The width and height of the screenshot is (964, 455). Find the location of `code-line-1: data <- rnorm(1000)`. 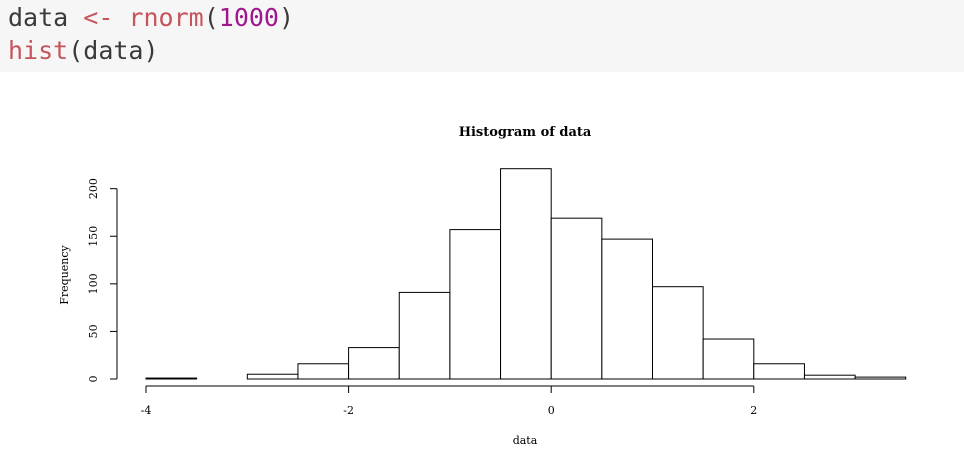

code-line-1: data <- rnorm(1000) is located at coordinates (151, 18).